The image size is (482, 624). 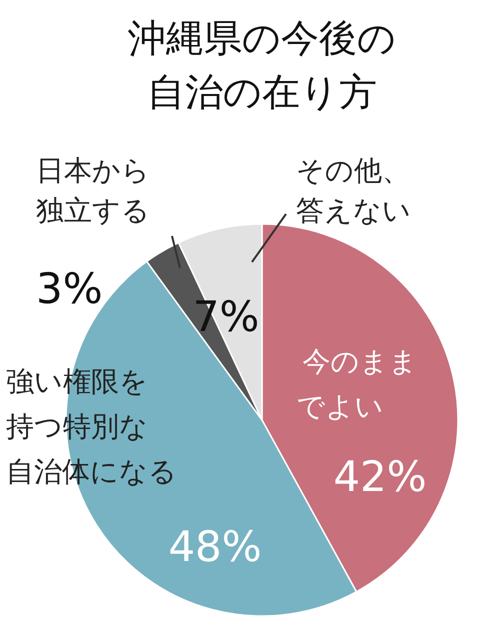 I want to click on data-label: 48%, so click(x=215, y=546).